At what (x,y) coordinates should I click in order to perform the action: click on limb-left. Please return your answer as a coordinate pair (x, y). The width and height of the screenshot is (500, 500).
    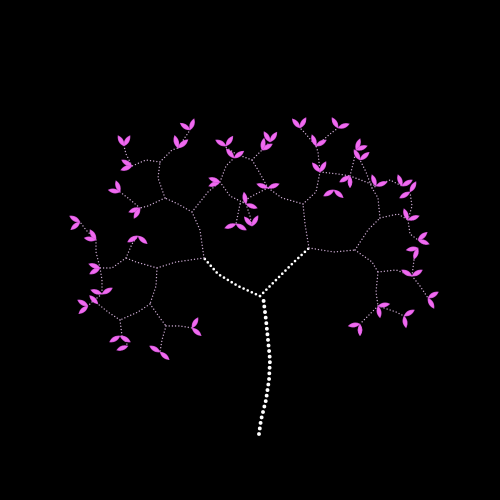
    Looking at the image, I should click on (232, 277).